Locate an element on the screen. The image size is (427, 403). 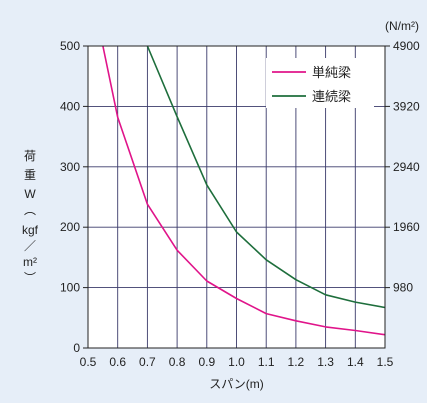
right-tick-label: 4900 is located at coordinates (406, 46).